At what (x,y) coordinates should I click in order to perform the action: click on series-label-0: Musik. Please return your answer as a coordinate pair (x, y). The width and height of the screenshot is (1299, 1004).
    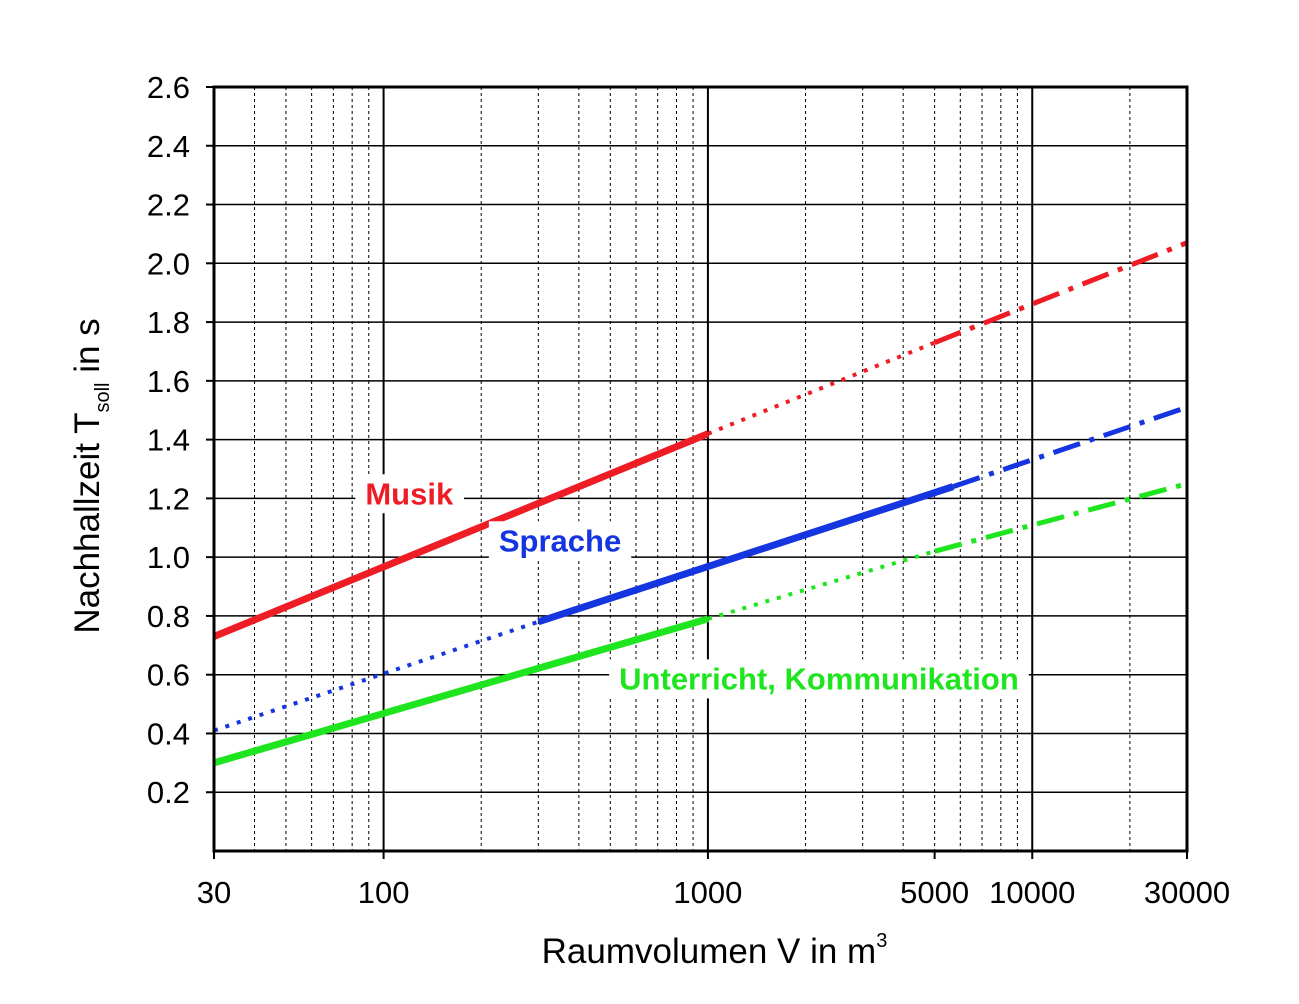
    Looking at the image, I should click on (409, 493).